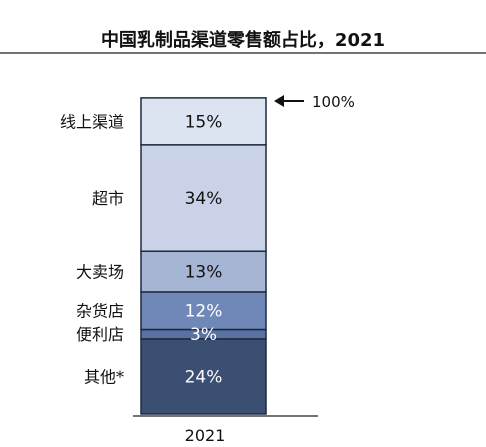 This screenshot has height=447, width=486. I want to click on total-label: 100%, so click(333, 102).